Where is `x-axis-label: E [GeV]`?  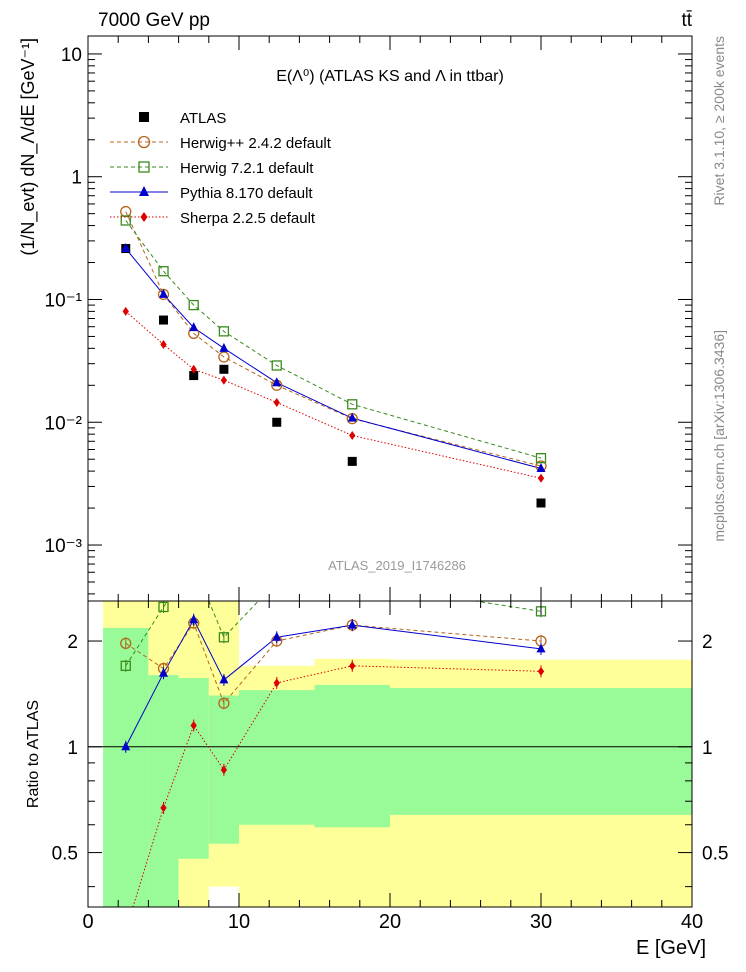 x-axis-label: E [GeV] is located at coordinates (671, 948).